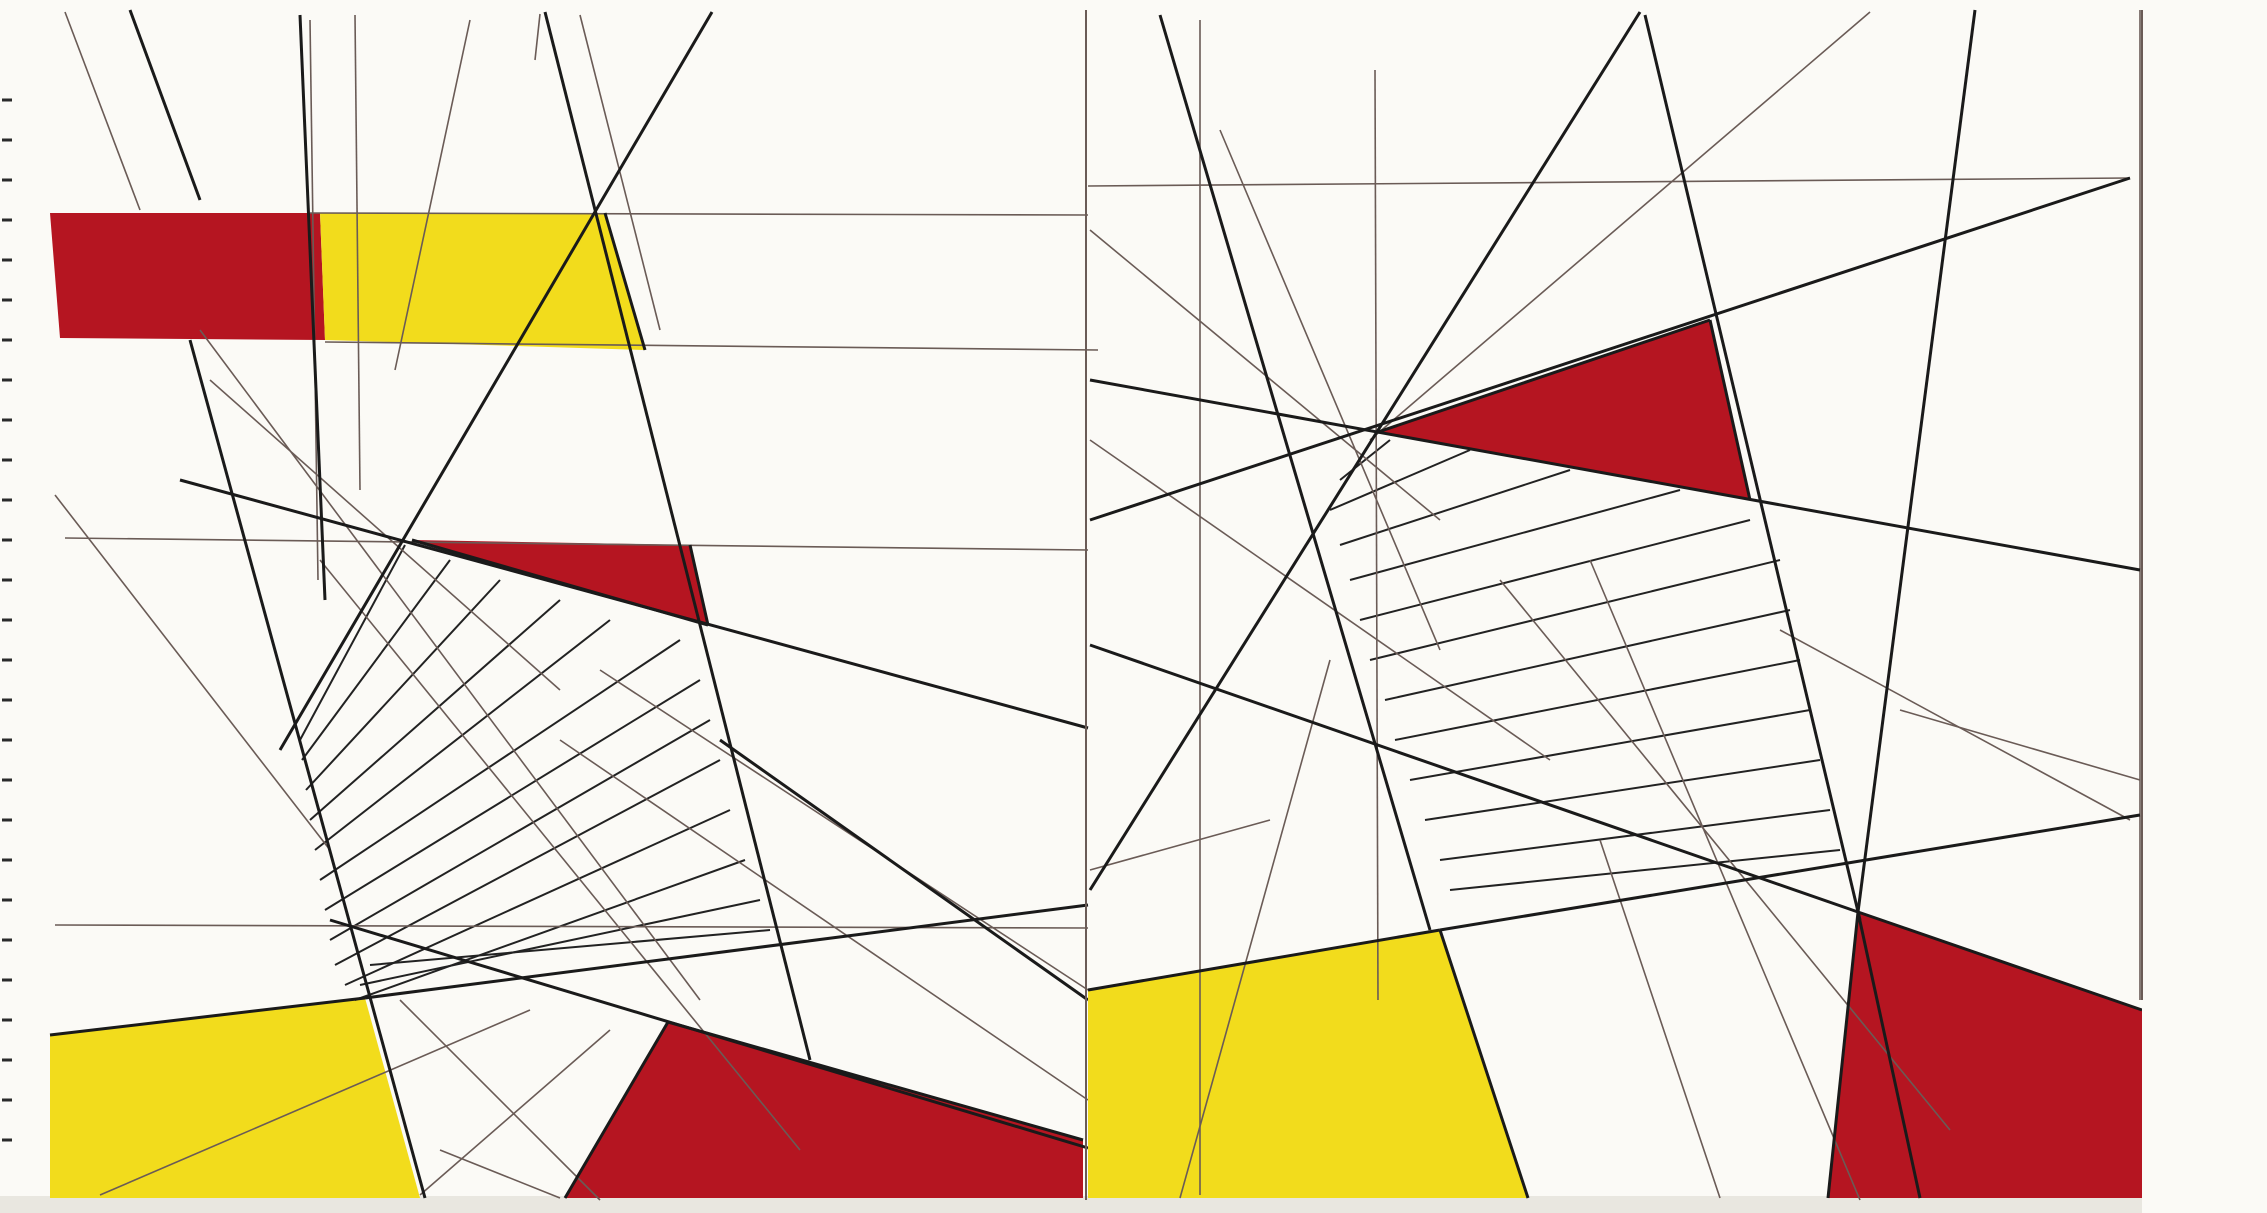  I want to click on left-bottom-yellow-shape, so click(235, 1098).